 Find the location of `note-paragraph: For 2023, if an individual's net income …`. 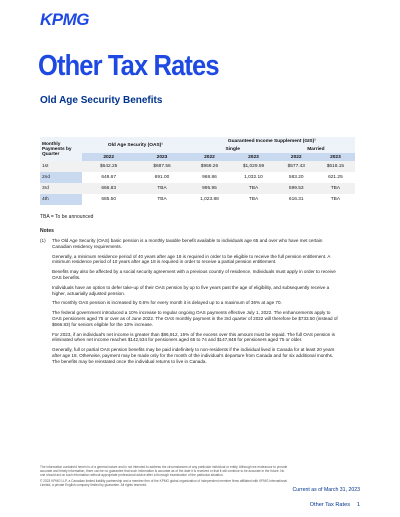

note-paragraph: For 2023, if an individual's net income … is located at coordinates (193, 337).